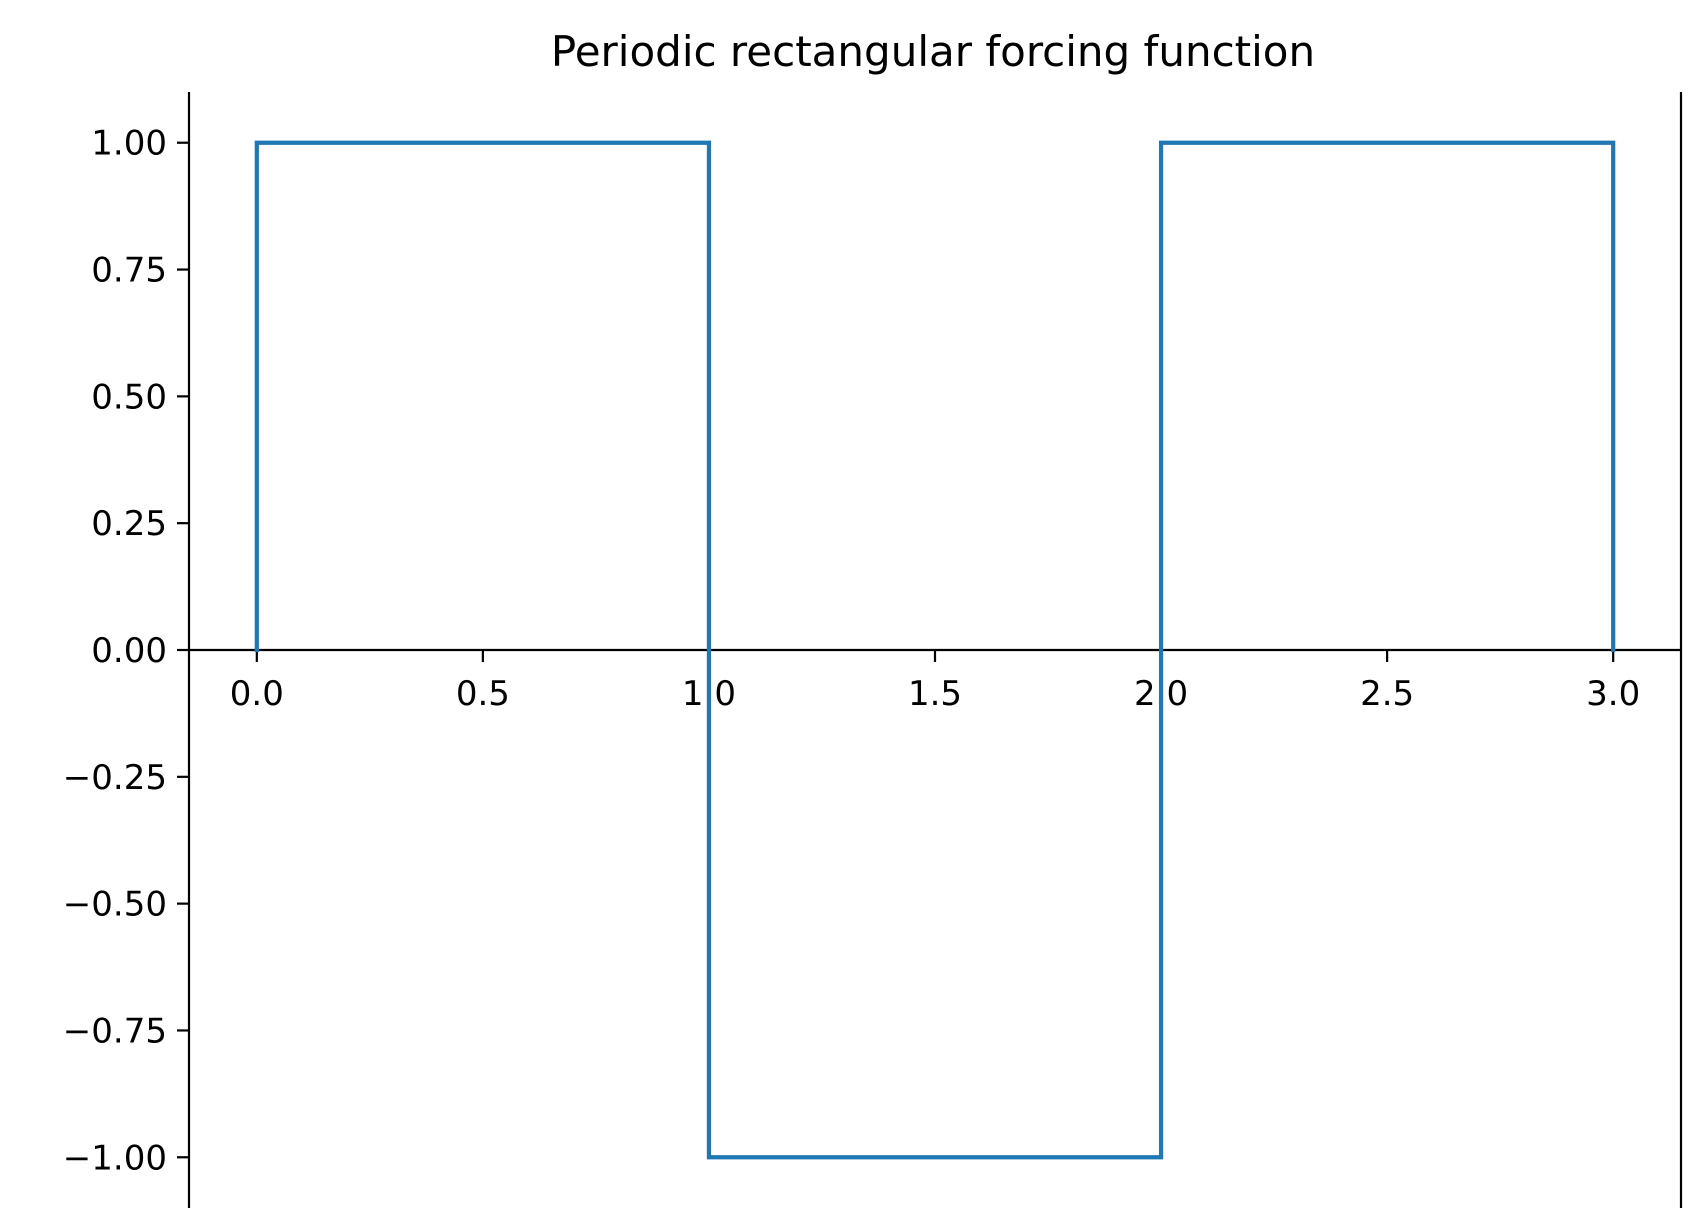 Image resolution: width=1704 pixels, height=1231 pixels. What do you see at coordinates (935, 694) in the screenshot?
I see `x-tick-label: 1.5` at bounding box center [935, 694].